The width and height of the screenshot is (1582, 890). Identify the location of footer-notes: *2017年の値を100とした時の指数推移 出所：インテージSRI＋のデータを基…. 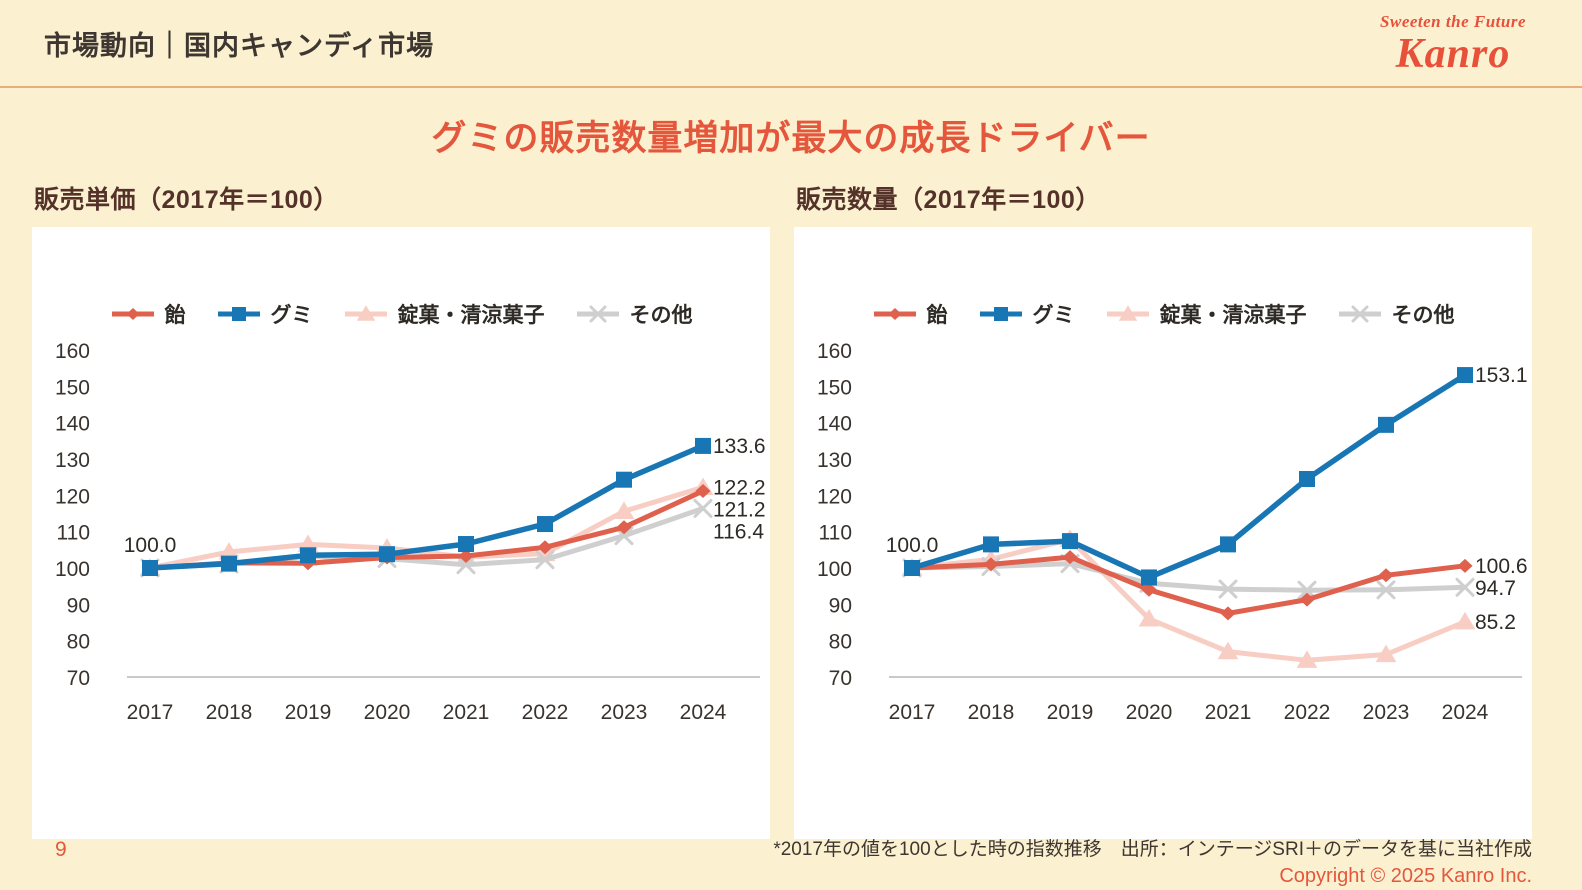
(1152, 861).